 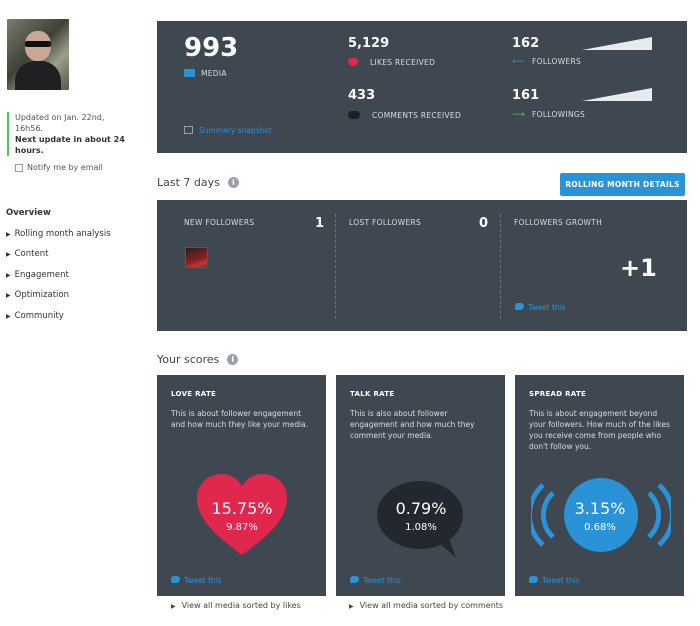 What do you see at coordinates (60, 117) in the screenshot?
I see `updated-line1: Updated on Jan. 22nd,` at bounding box center [60, 117].